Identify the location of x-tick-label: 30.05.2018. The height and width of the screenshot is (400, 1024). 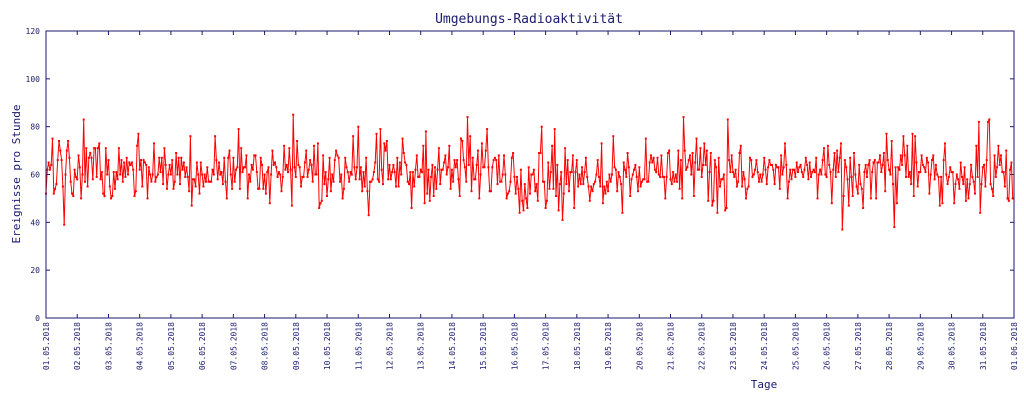
(952, 346).